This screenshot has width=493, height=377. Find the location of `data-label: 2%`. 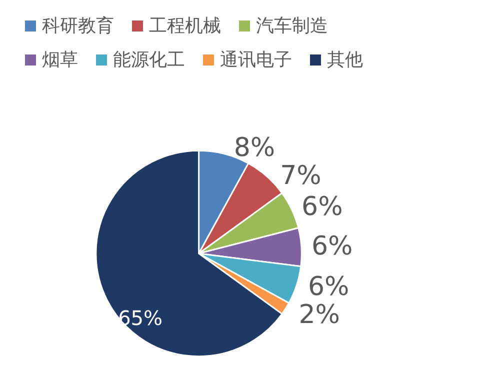

data-label: 2% is located at coordinates (319, 315).